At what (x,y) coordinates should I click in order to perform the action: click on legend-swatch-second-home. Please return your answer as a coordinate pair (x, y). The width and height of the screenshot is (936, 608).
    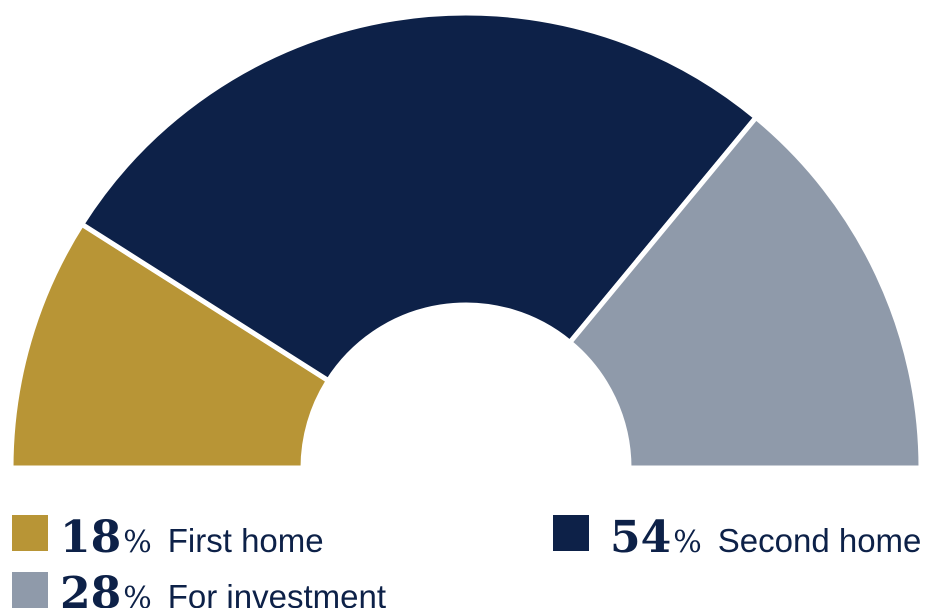
    Looking at the image, I should click on (571, 533).